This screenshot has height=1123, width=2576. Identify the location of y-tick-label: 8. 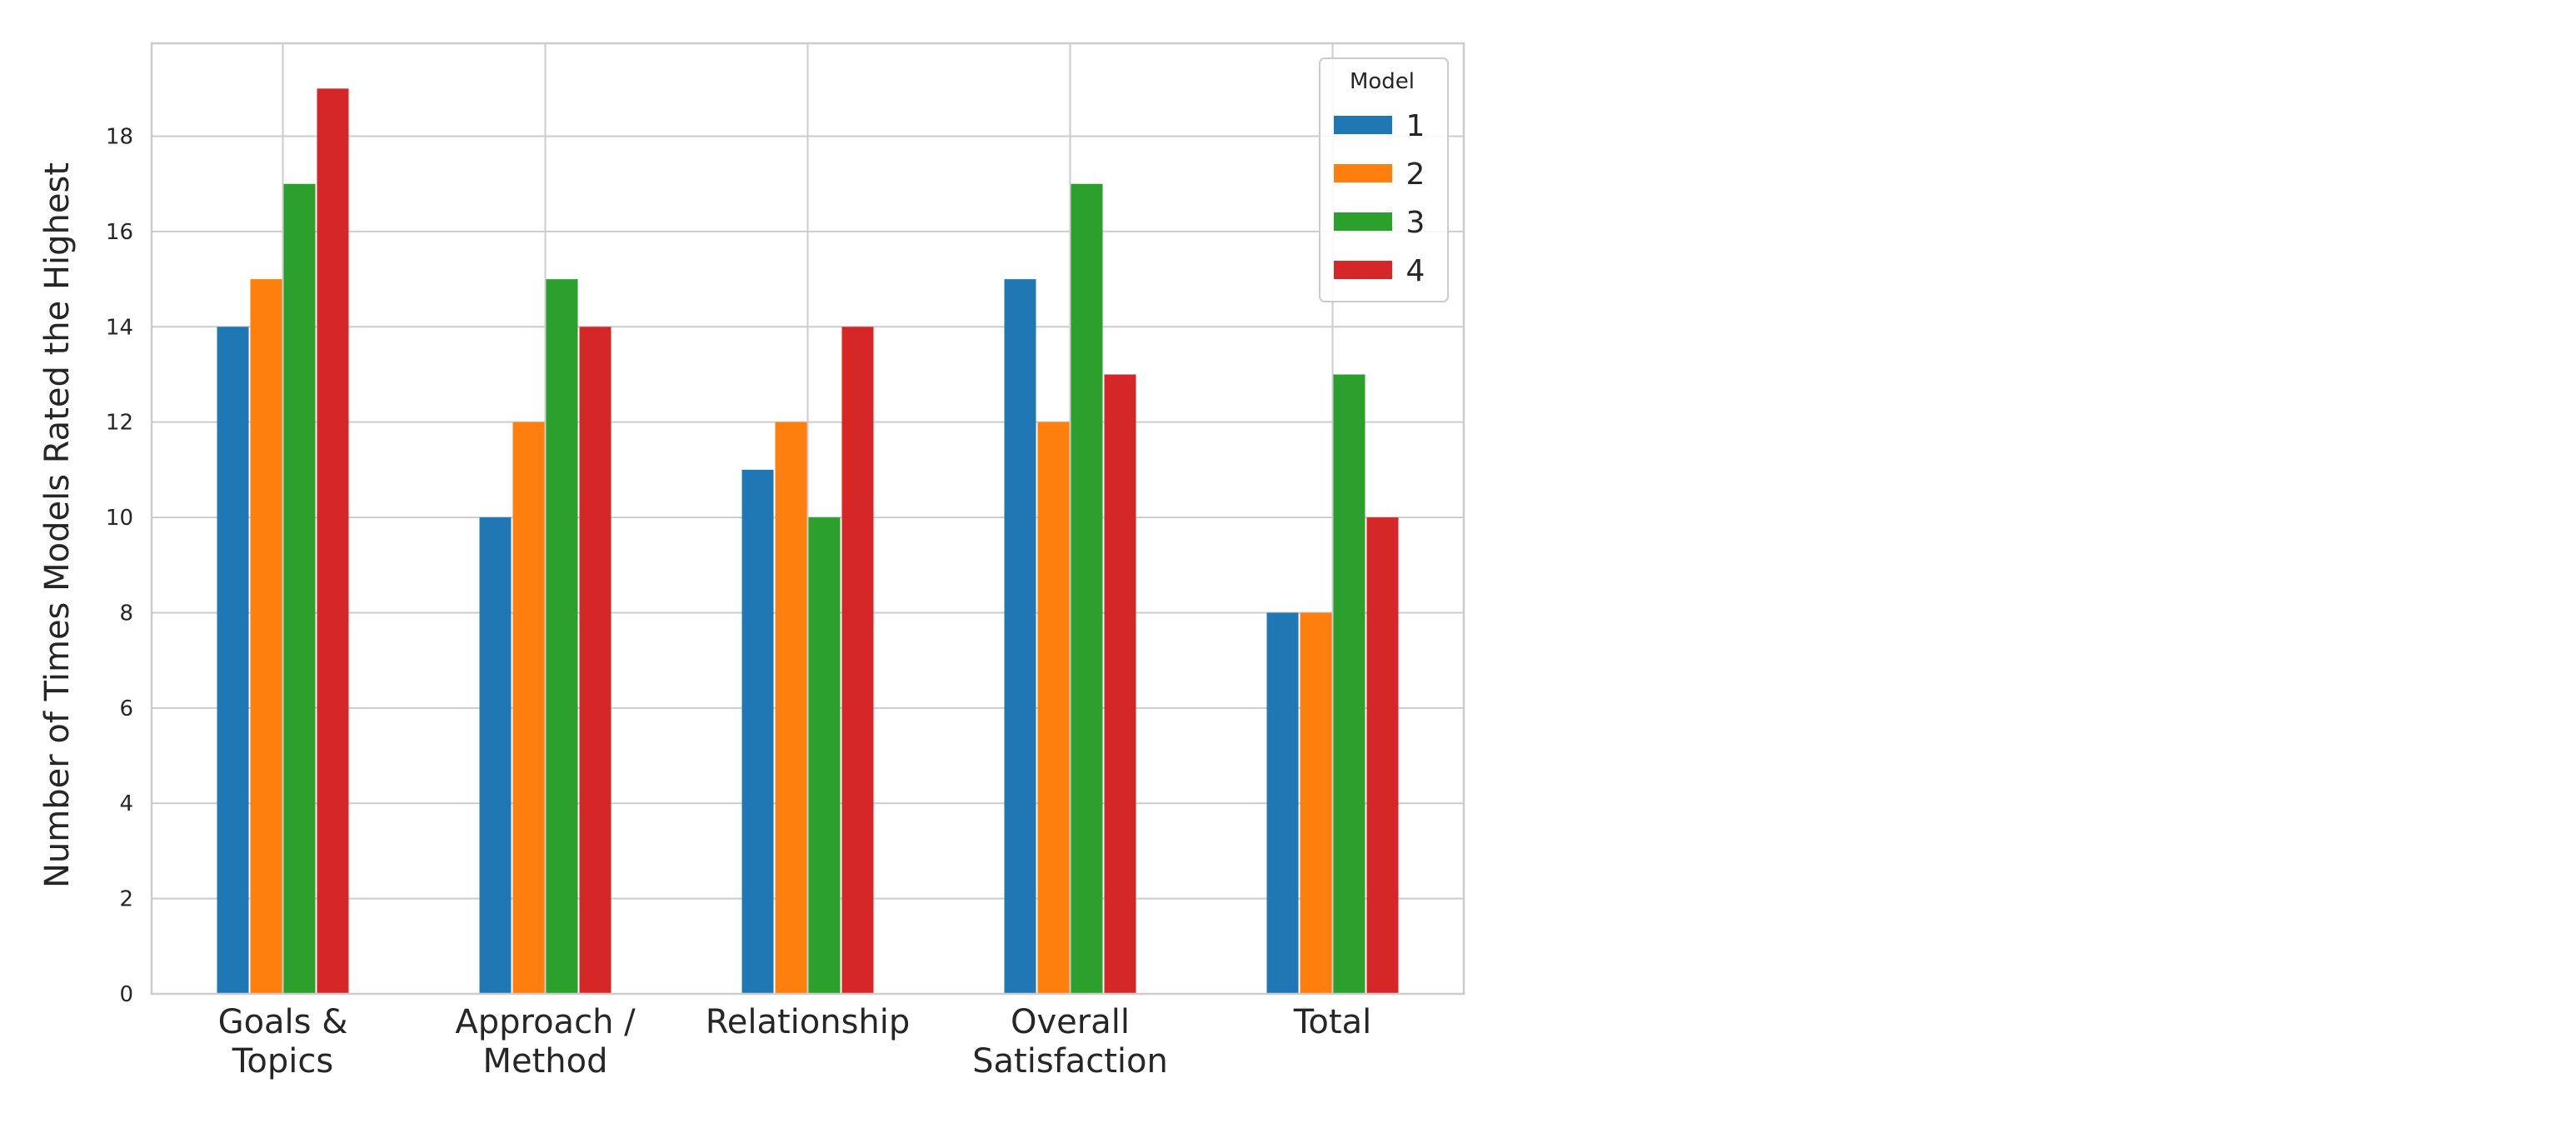
(126, 613).